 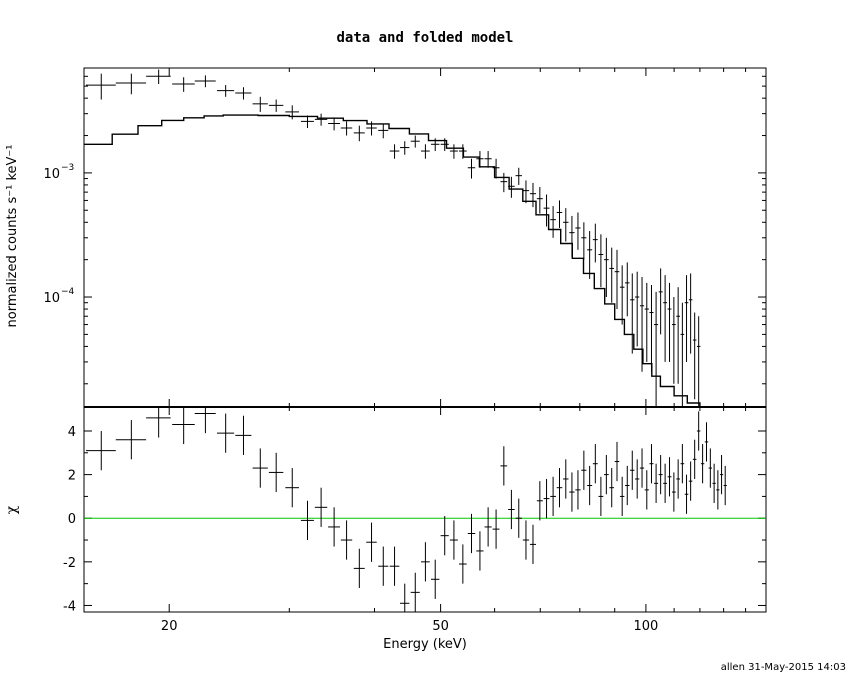 I want to click on residual-y-tick-label: 2, so click(x=72, y=476).